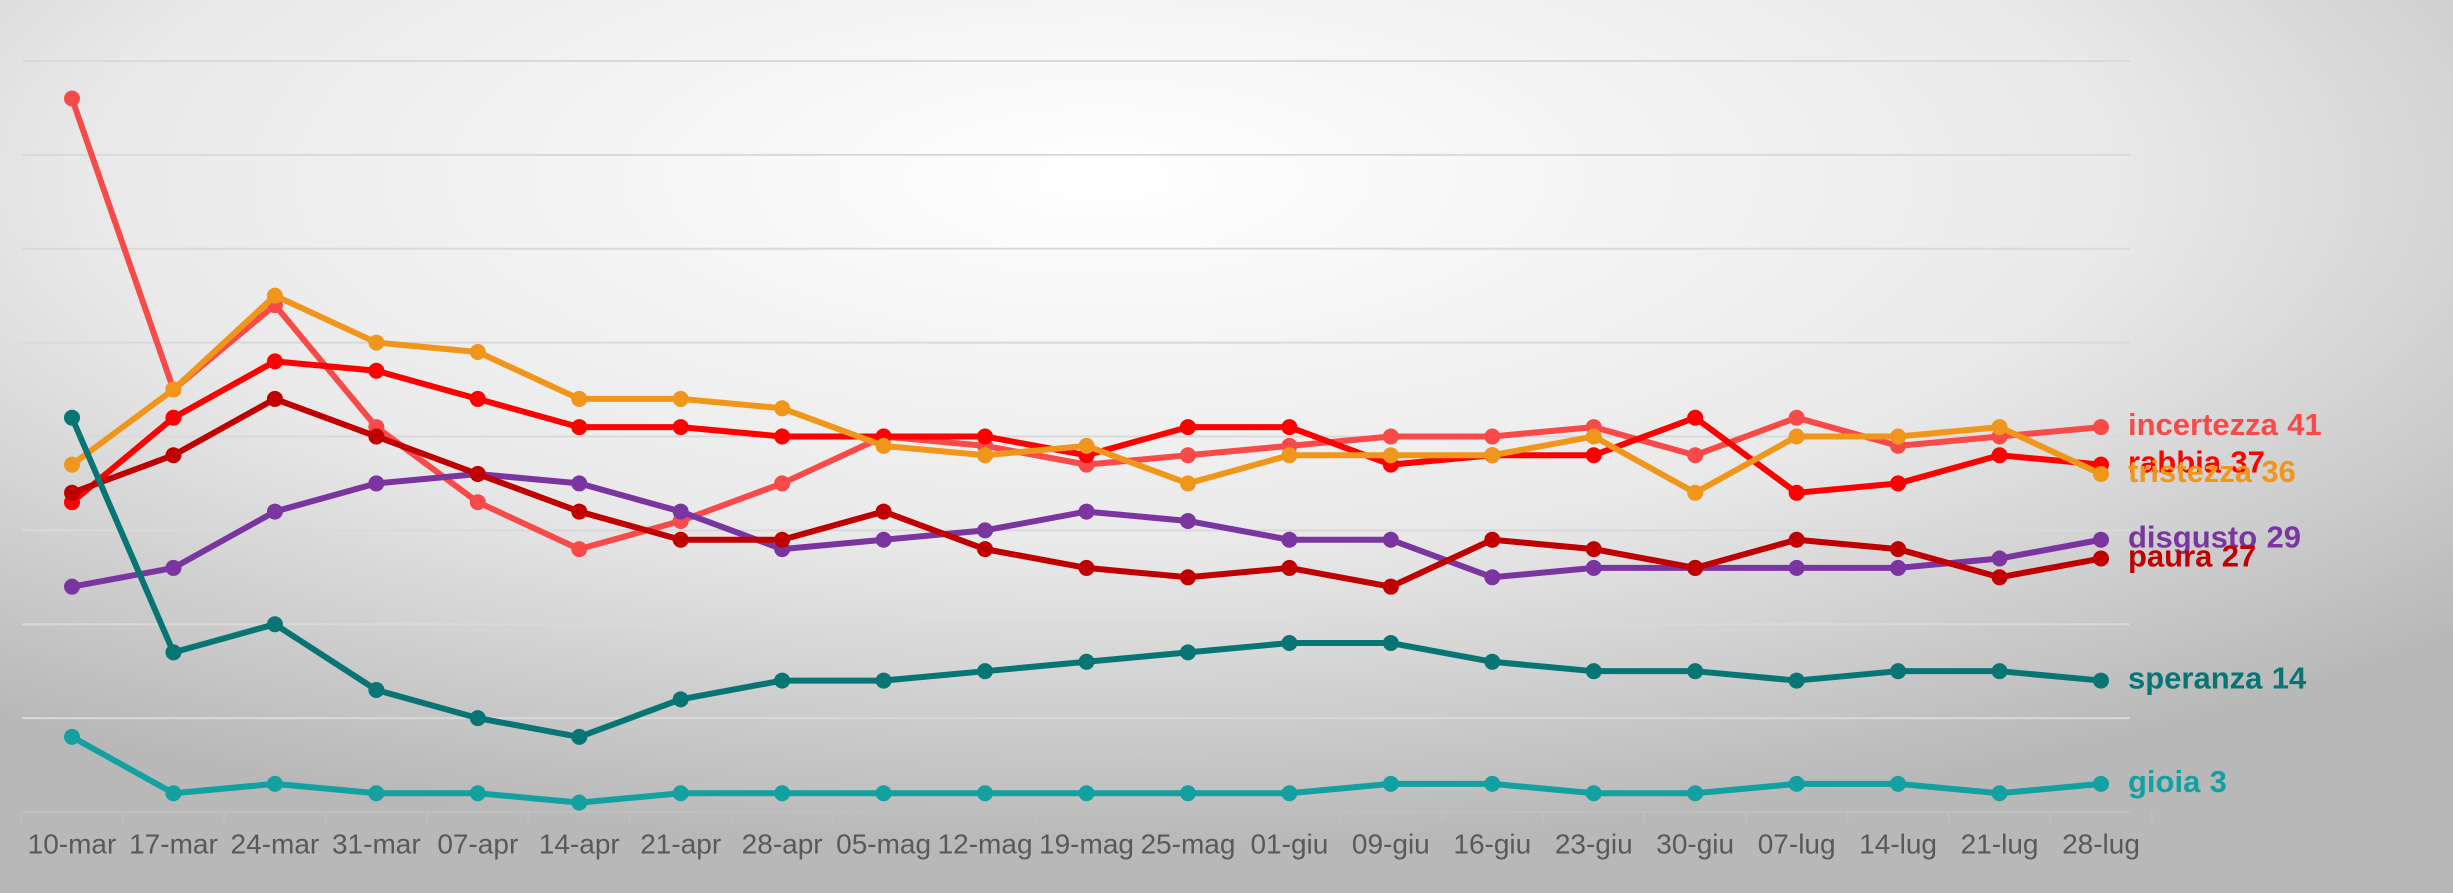 The width and height of the screenshot is (2453, 893). What do you see at coordinates (680, 843) in the screenshot?
I see `x-tick-label: 21-apr` at bounding box center [680, 843].